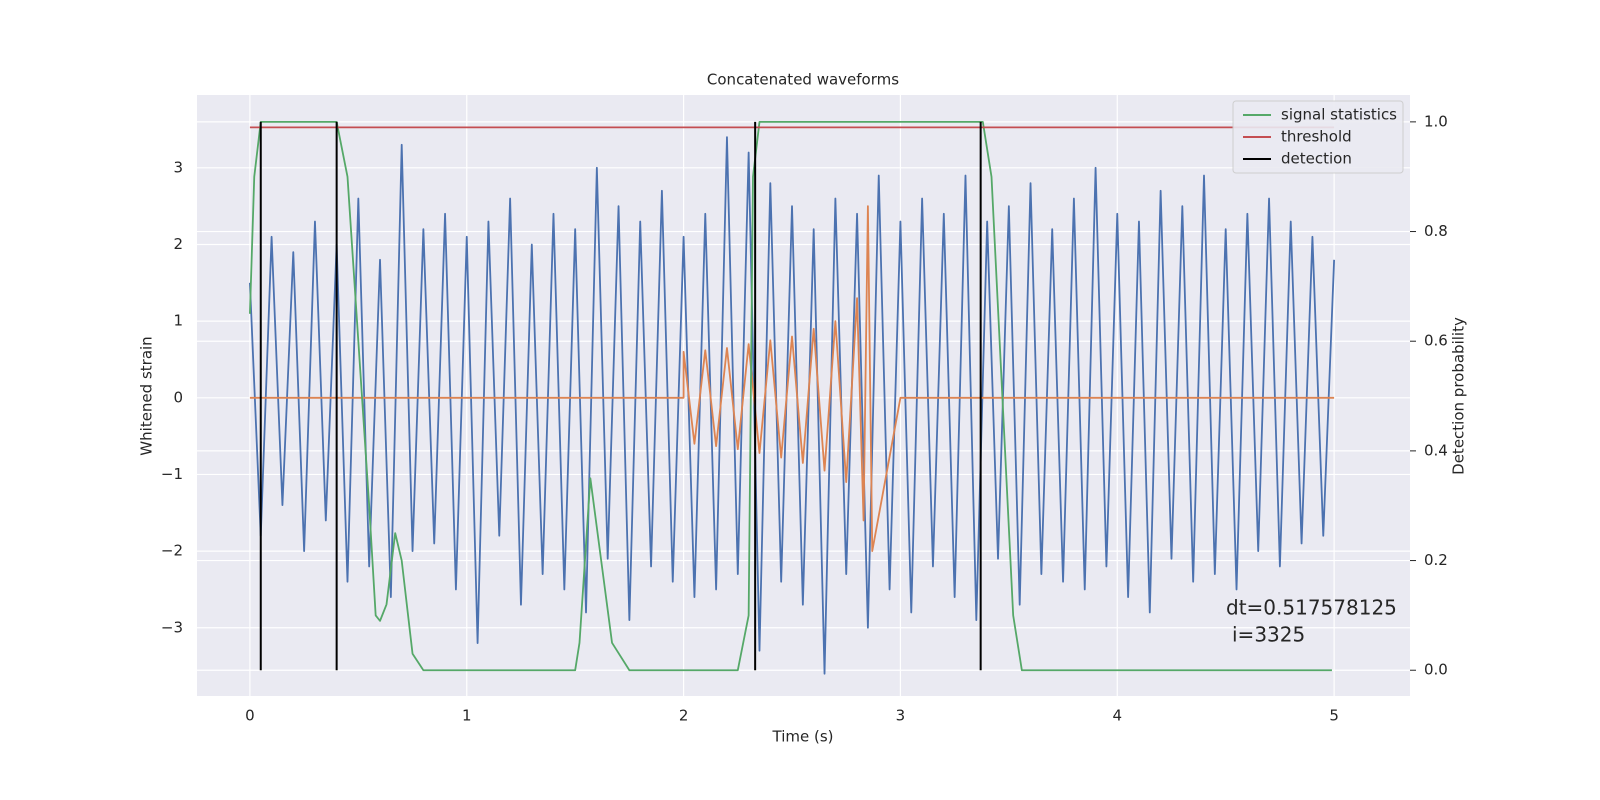  Describe the element at coordinates (684, 716) in the screenshot. I see `x-tick-label: 2` at that location.